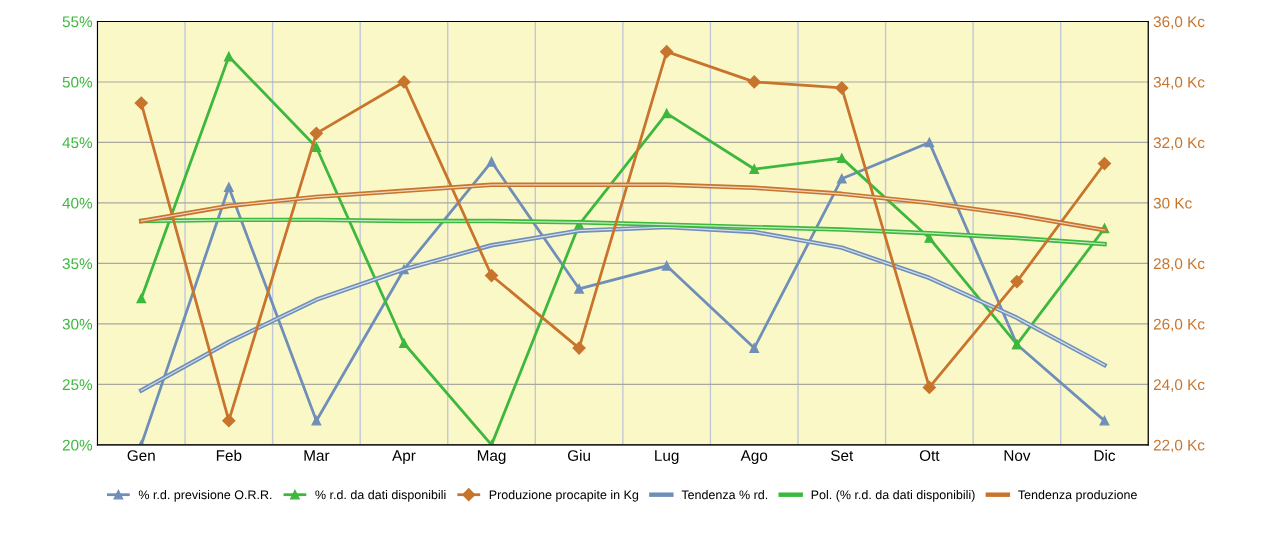  I want to click on y2-tick-label: 28,0 Kc, so click(1179, 264).